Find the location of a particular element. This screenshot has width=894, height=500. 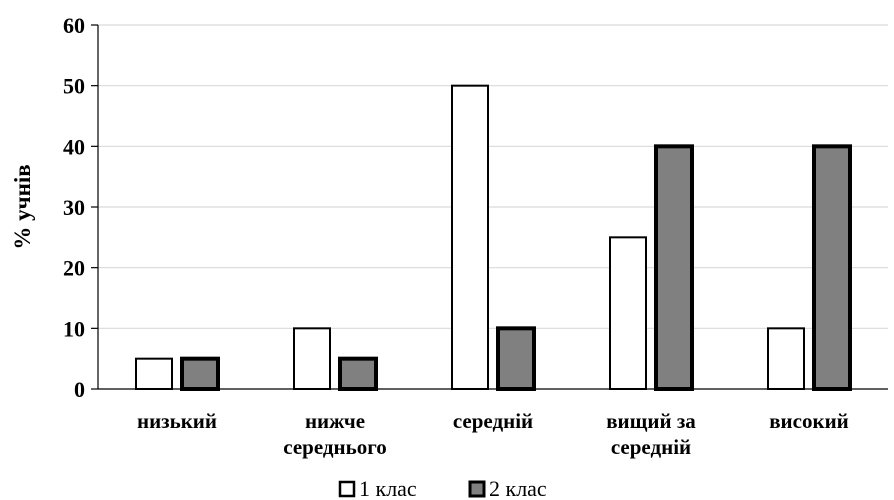

y-tick-label: 10 is located at coordinates (74, 328).